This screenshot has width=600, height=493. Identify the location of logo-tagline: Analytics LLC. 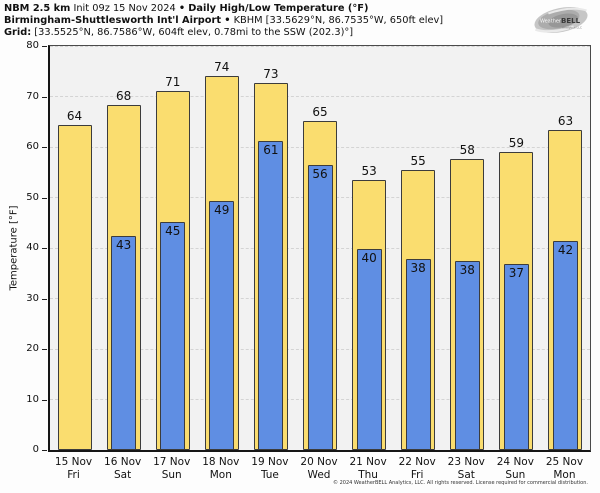
(572, 28).